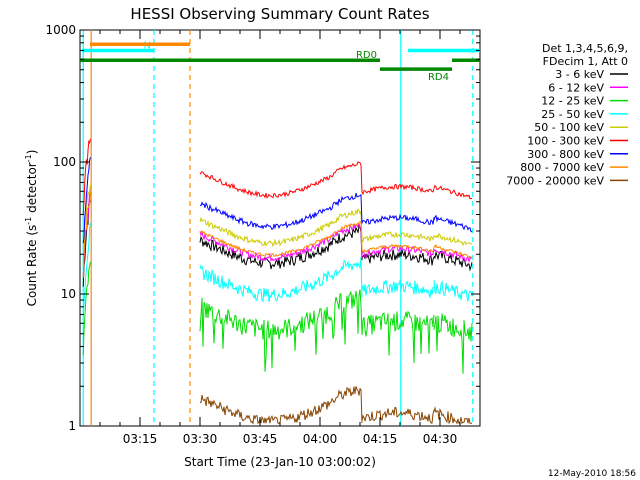 The width and height of the screenshot is (640, 480). Describe the element at coordinates (28, 221) in the screenshot. I see `y-axis-label-sup1: -1` at that location.